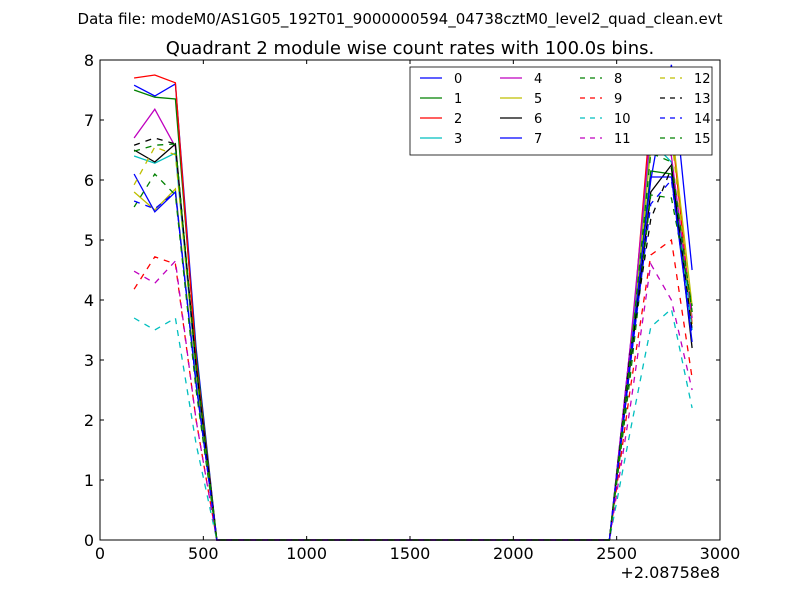  What do you see at coordinates (89, 360) in the screenshot?
I see `y-tick-label: 3` at bounding box center [89, 360].